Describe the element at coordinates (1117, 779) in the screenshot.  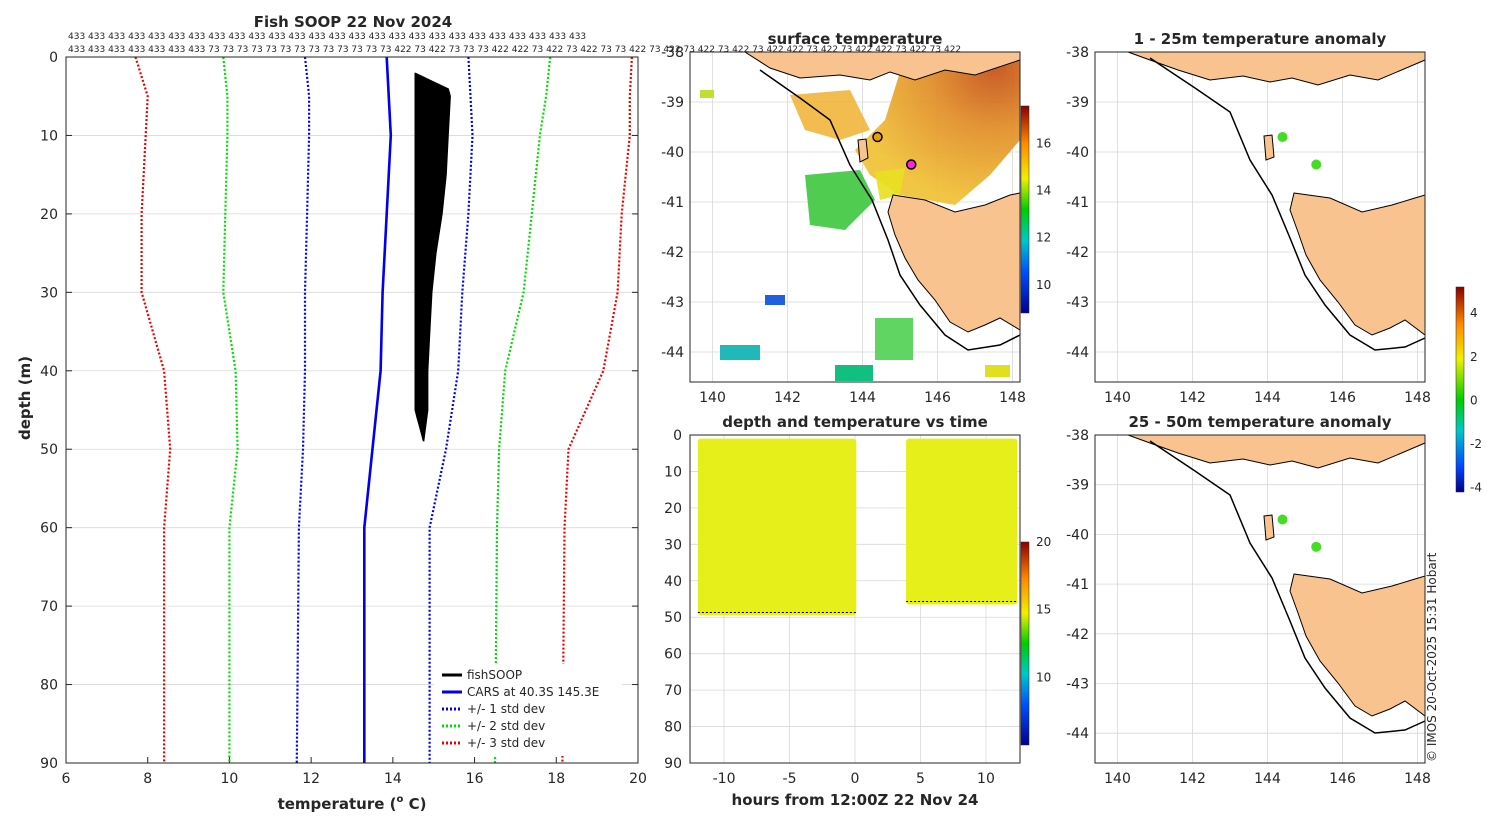
I see `anomaly-25-50m-x-tick-label: 140` at that location.